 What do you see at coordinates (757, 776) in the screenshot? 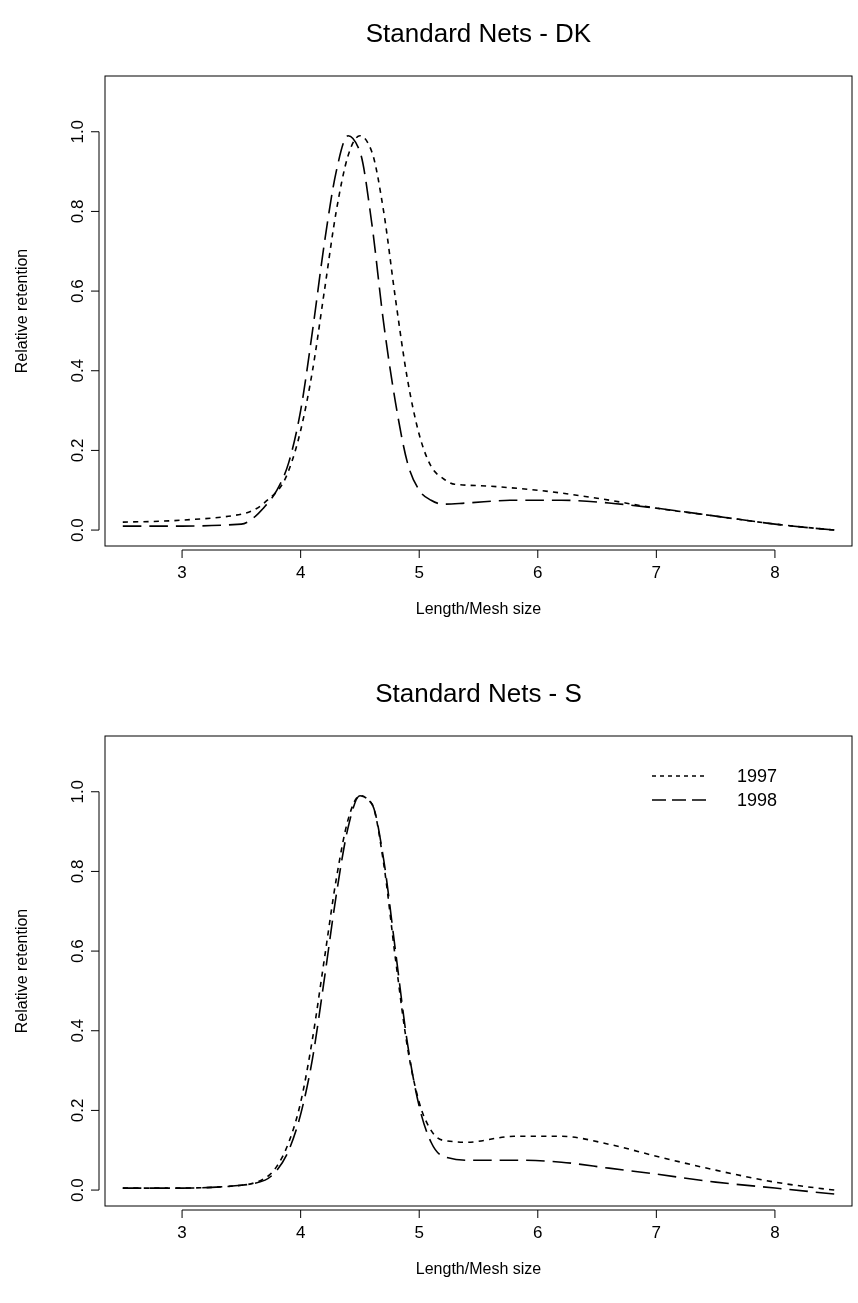
I see `legend-label: 1997` at bounding box center [757, 776].